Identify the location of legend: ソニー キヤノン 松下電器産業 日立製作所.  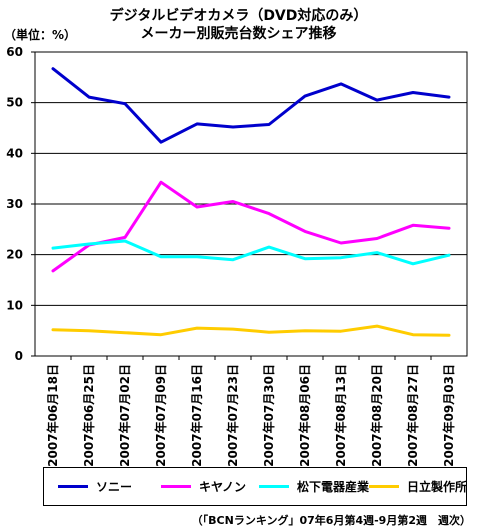
(255, 486).